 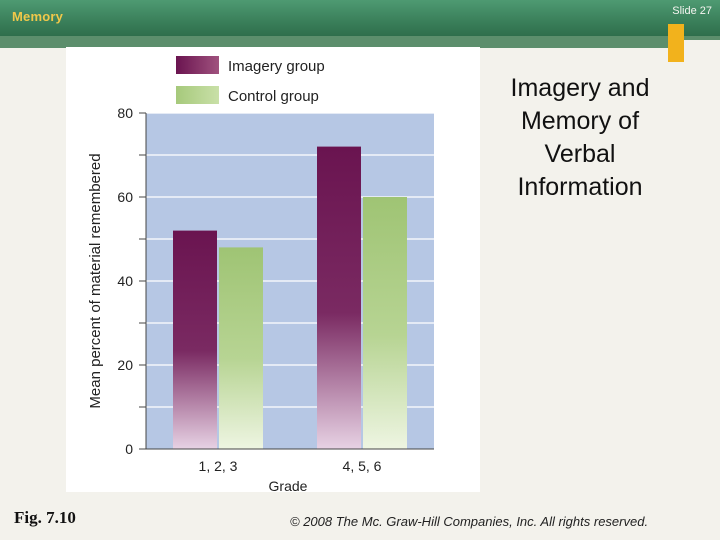 I want to click on header-rule, so click(x=342, y=42).